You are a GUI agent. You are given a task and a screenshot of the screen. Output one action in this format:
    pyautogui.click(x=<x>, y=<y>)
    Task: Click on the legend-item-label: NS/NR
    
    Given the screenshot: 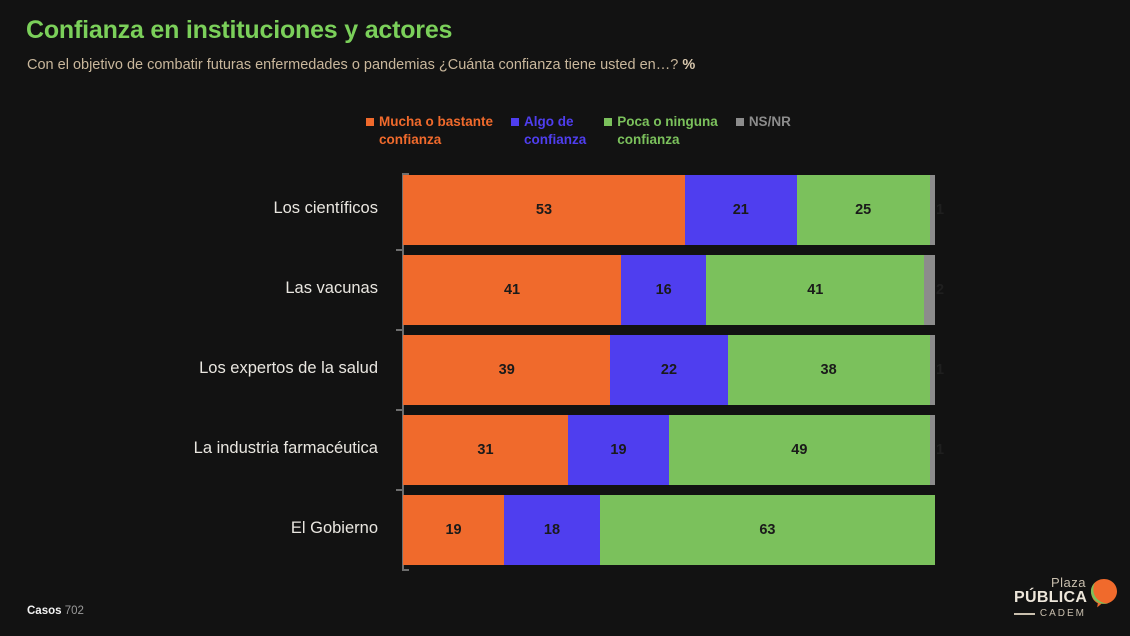 What is the action you would take?
    pyautogui.click(x=769, y=121)
    